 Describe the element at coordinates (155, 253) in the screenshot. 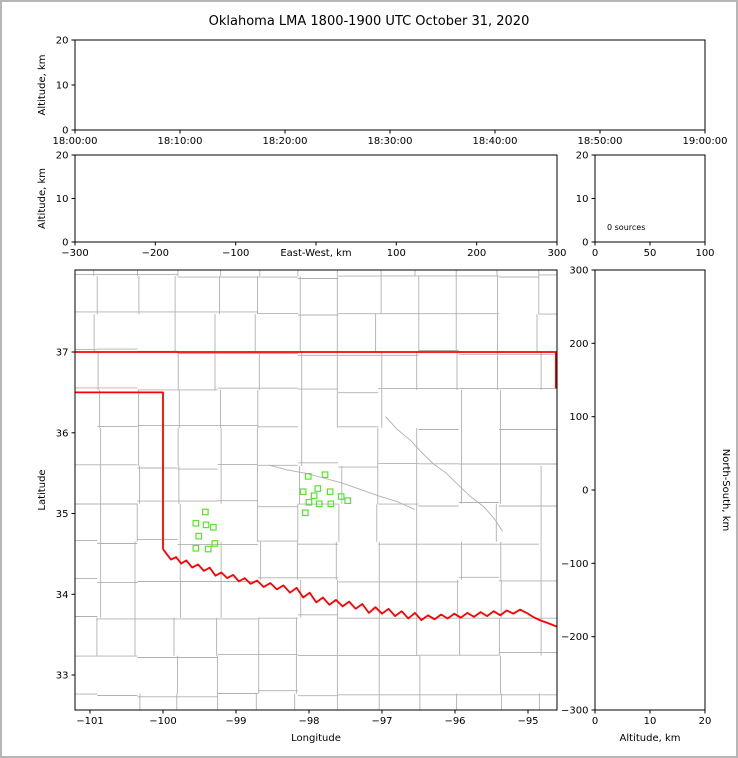

I see `x-tick-label: −200` at that location.